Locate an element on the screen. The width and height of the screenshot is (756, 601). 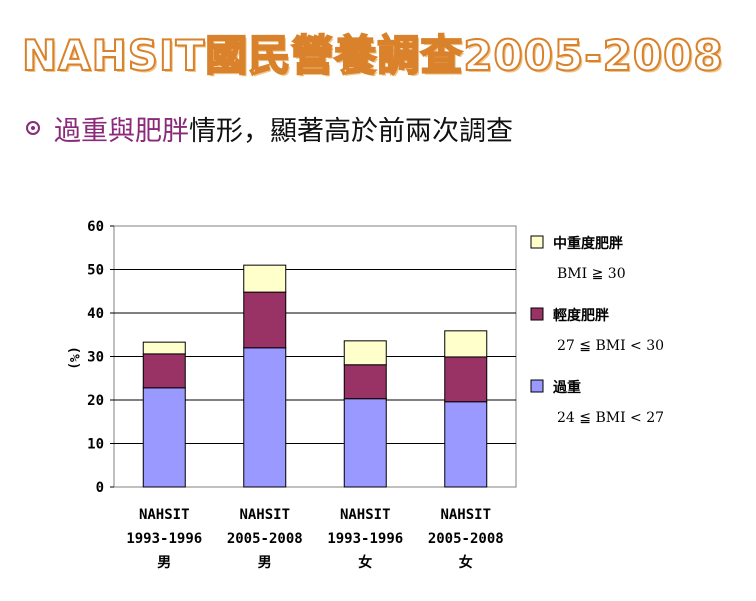
x-category-1-line-2: 1993-1996 is located at coordinates (164, 539).